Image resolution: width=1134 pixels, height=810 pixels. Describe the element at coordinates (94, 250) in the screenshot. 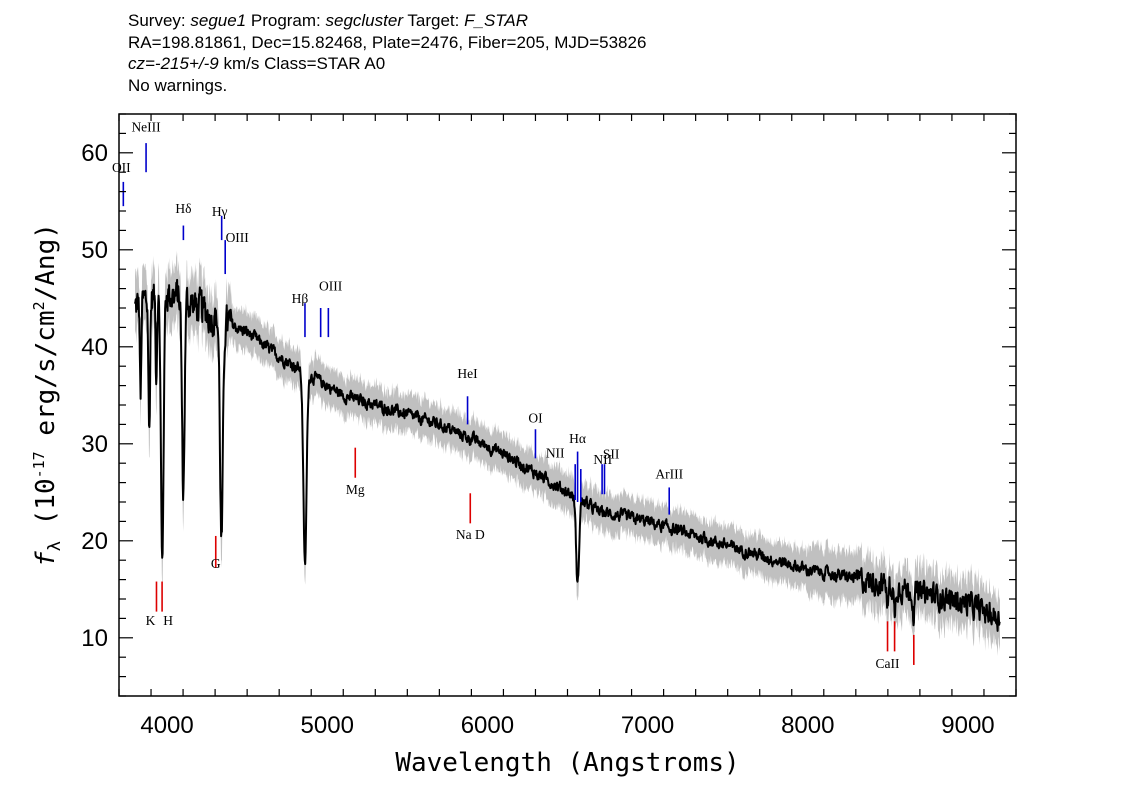

I see `y-tick-label: 50` at that location.